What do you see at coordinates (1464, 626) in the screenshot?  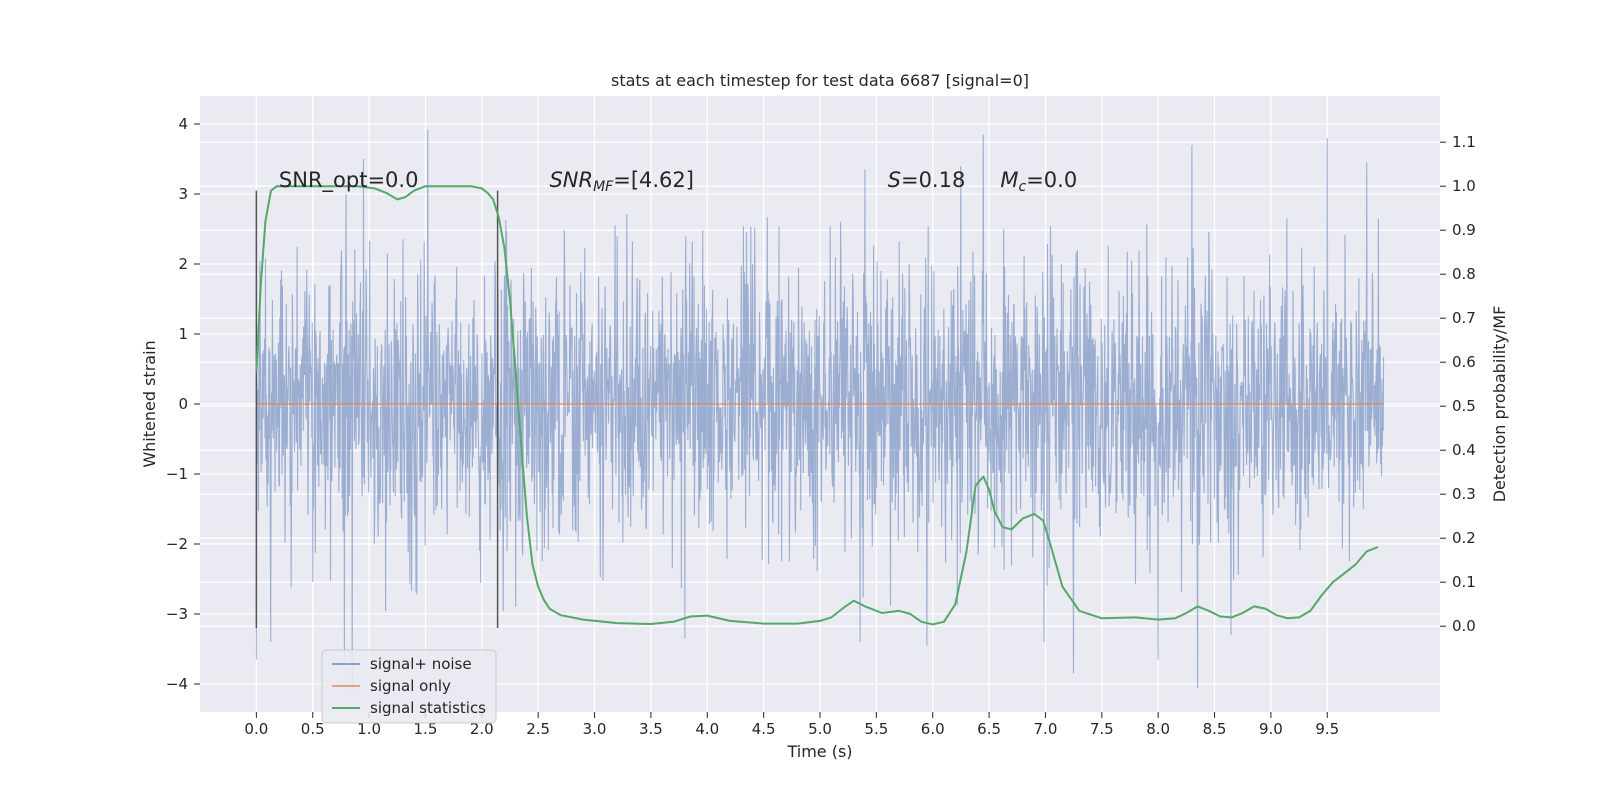 I see `right-tick-label: 0.0` at bounding box center [1464, 626].